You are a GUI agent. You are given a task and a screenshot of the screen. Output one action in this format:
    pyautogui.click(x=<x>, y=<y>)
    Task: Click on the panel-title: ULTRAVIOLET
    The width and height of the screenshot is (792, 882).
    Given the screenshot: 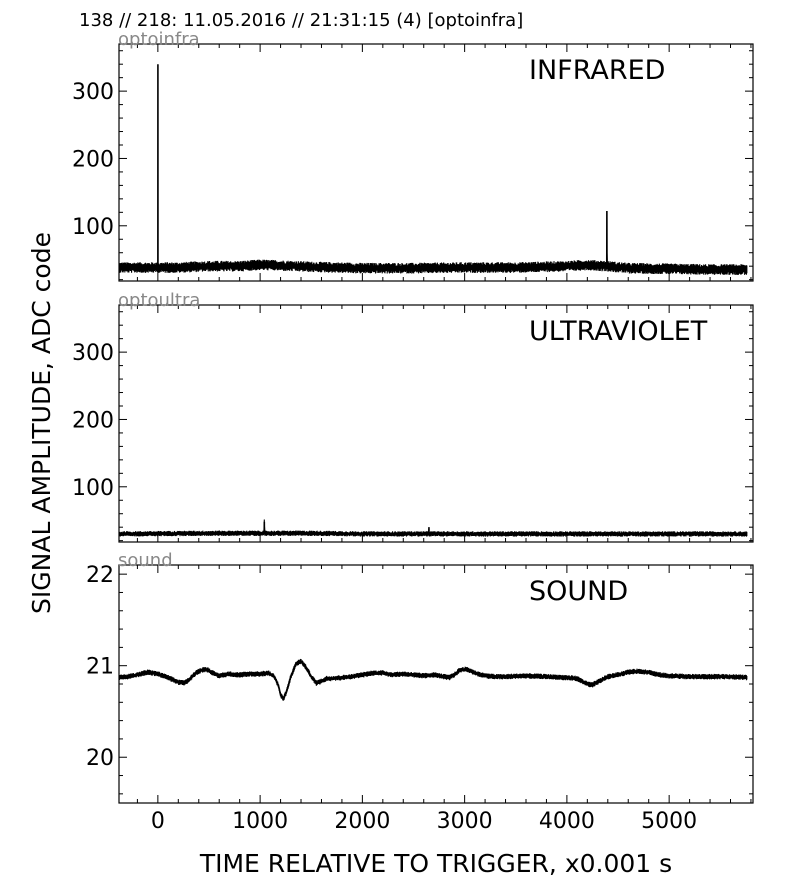 What is the action you would take?
    pyautogui.click(x=618, y=331)
    